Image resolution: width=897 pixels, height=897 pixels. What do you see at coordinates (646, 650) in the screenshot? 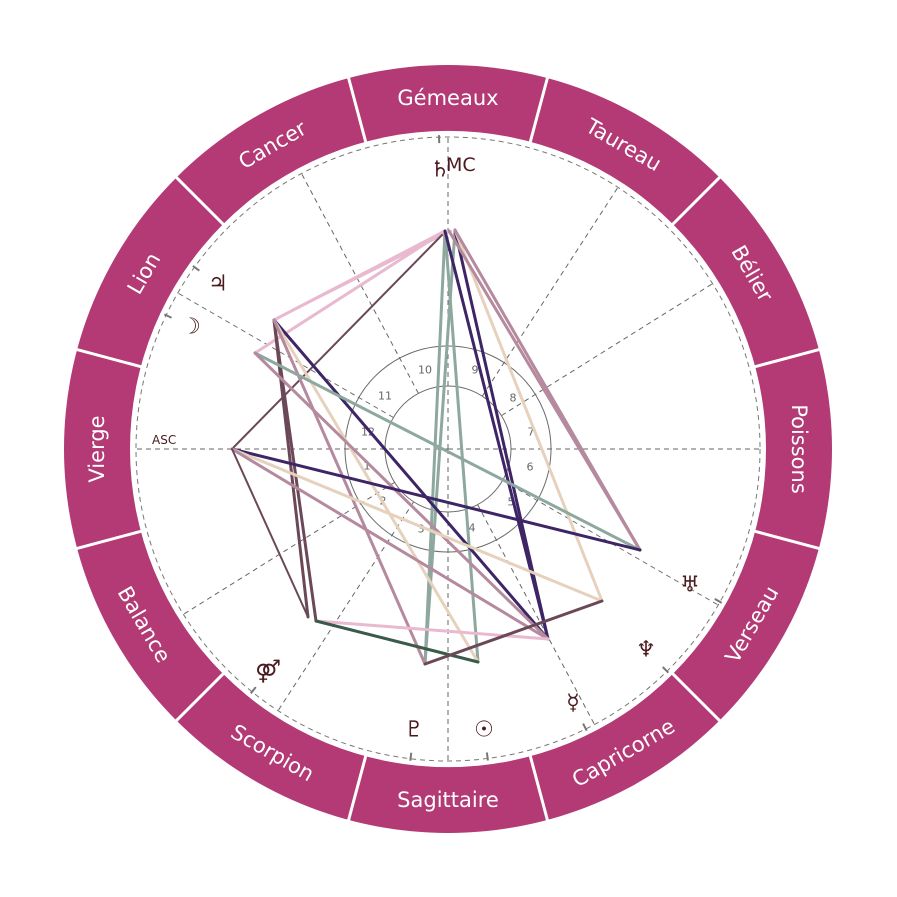
I see `neptune-icon: ♆` at bounding box center [646, 650].